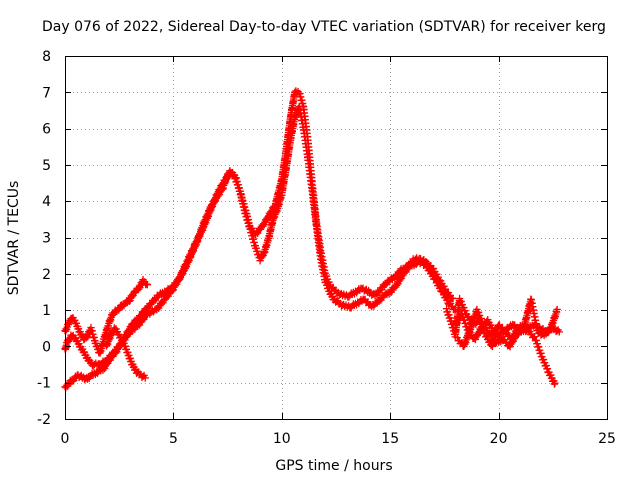 This screenshot has width=640, height=480. What do you see at coordinates (499, 439) in the screenshot?
I see `x-tick-label: 20` at bounding box center [499, 439].